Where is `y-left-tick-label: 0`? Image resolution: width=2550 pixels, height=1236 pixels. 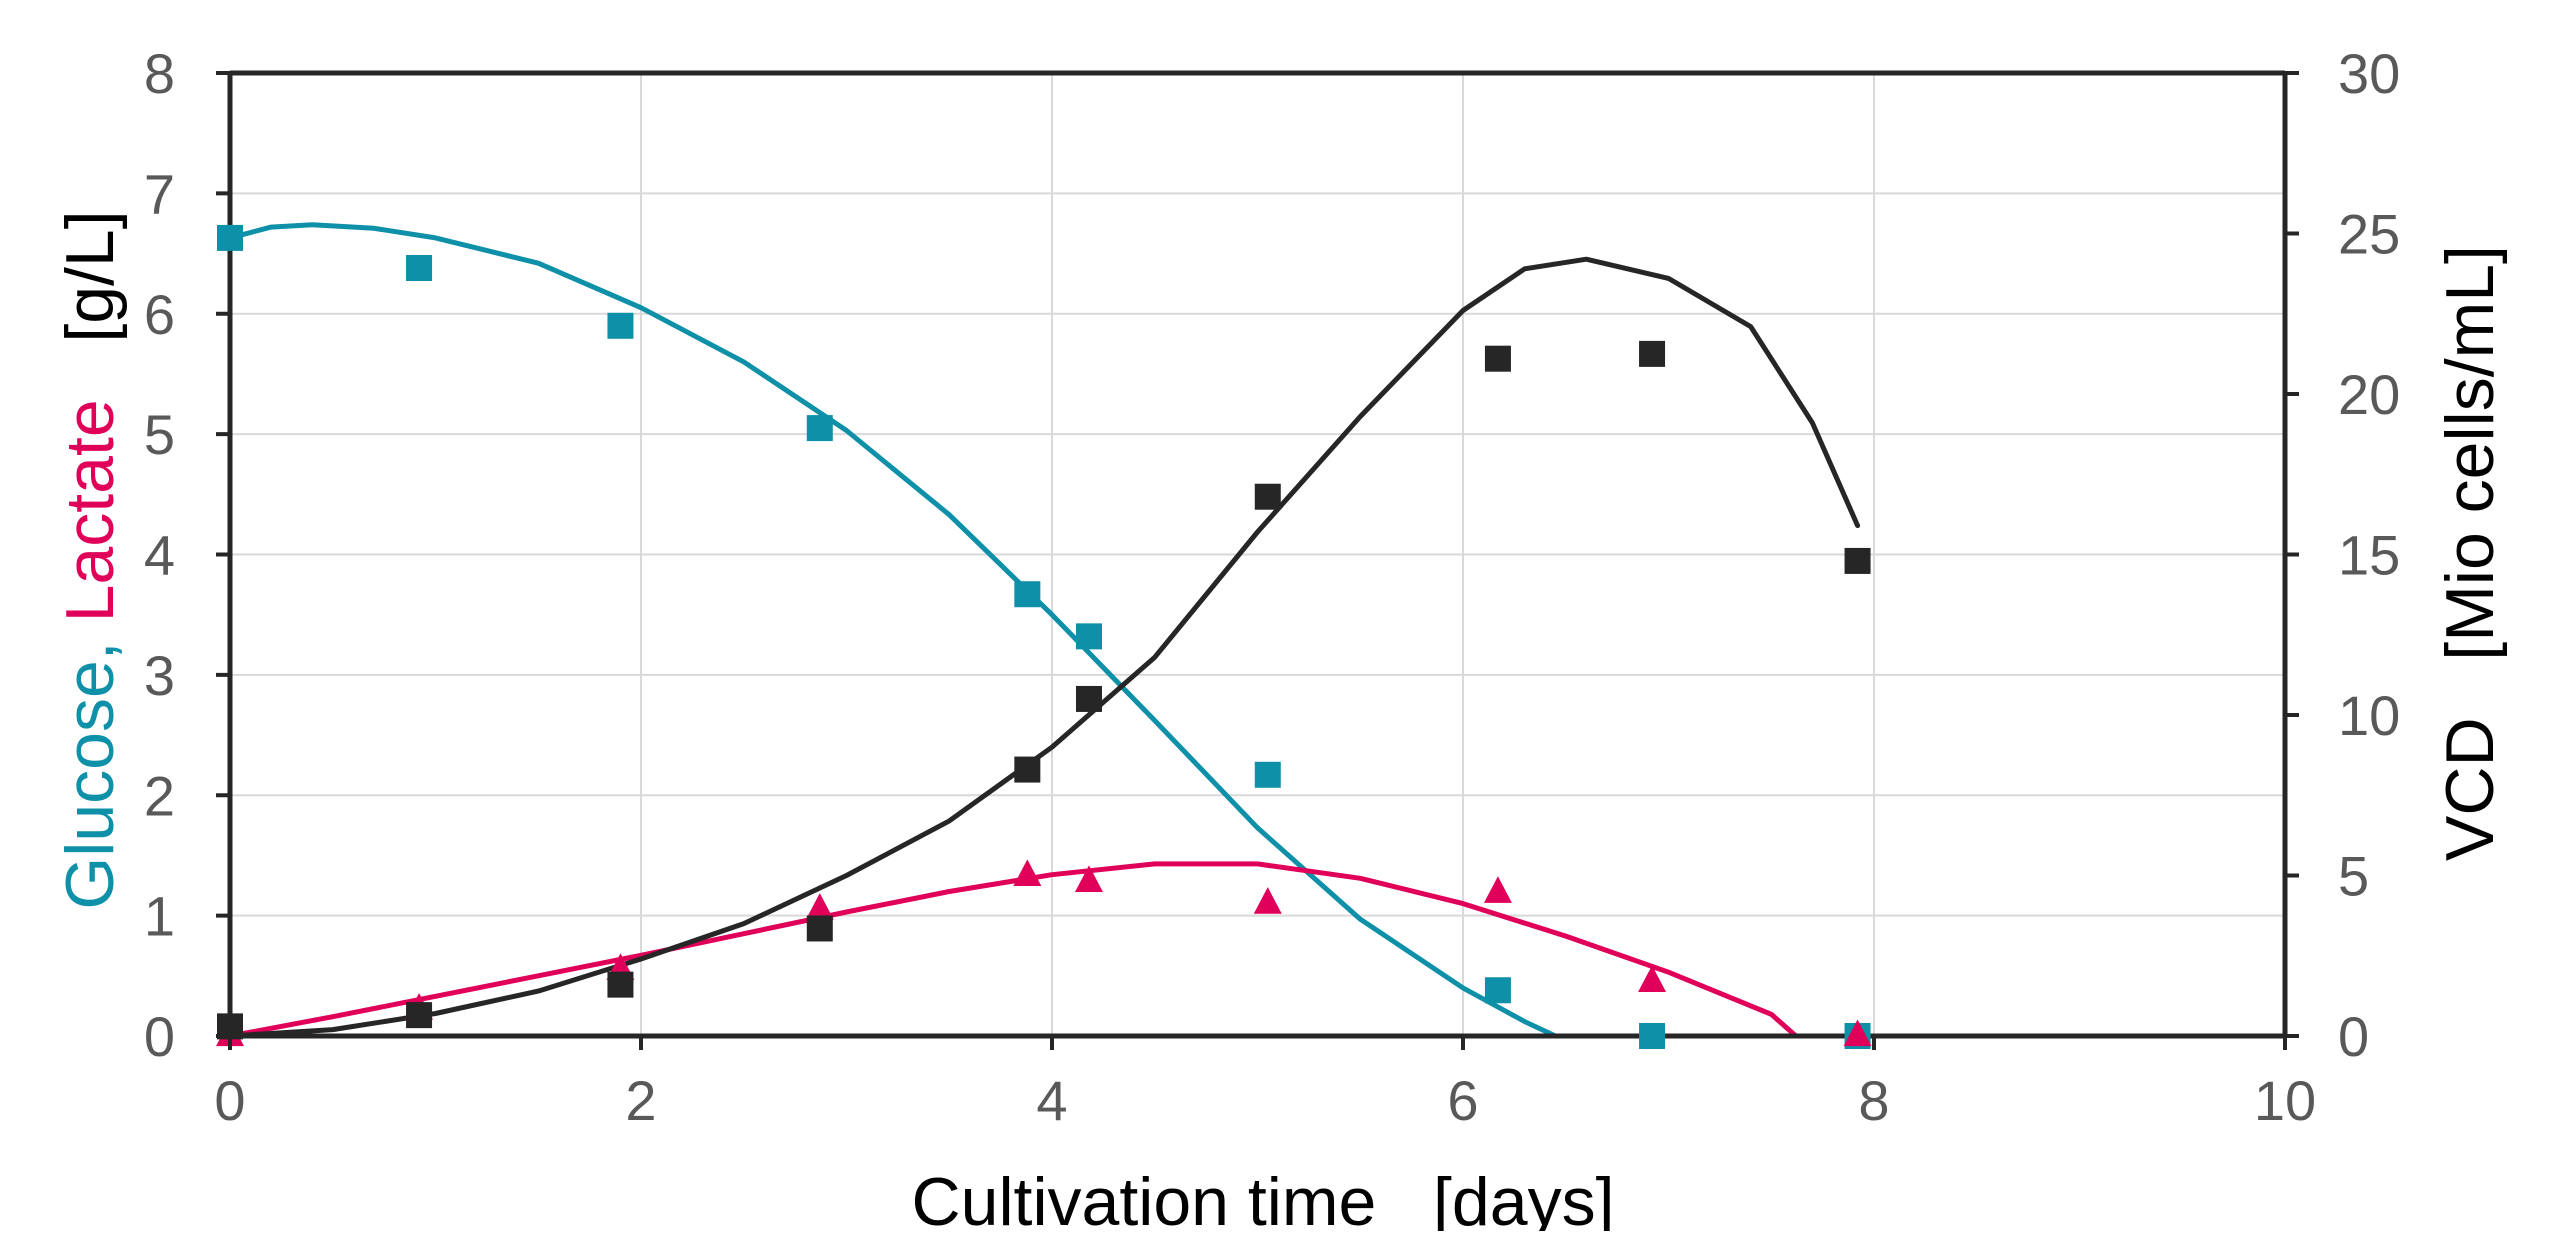
y-left-tick-label: 0 is located at coordinates (159, 1036).